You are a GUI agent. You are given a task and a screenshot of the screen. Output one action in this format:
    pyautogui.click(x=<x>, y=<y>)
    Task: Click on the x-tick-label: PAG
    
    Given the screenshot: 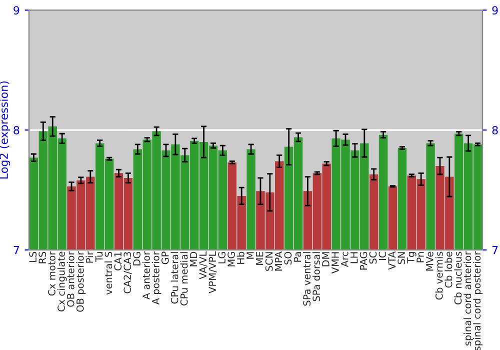 What is the action you would take?
    pyautogui.click(x=364, y=261)
    